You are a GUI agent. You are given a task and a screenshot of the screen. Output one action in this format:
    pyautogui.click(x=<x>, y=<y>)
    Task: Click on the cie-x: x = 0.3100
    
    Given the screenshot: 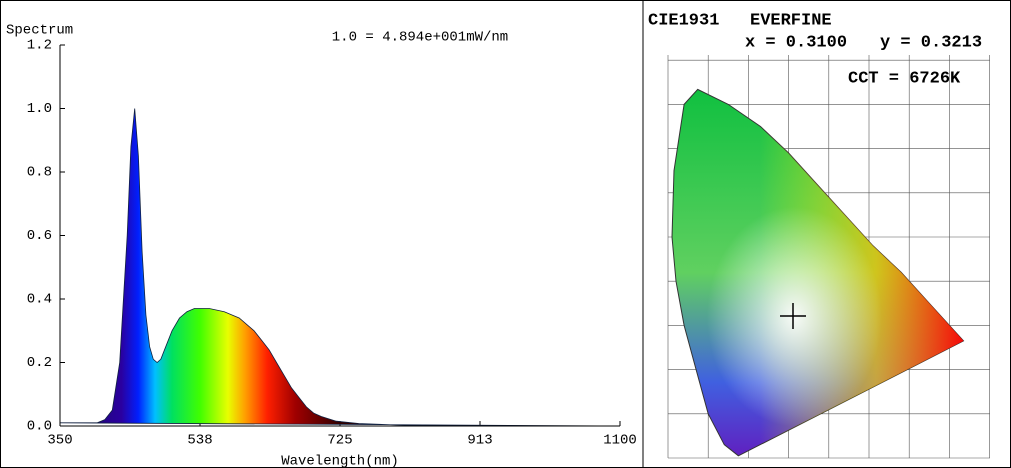 What is the action you would take?
    pyautogui.click(x=796, y=42)
    